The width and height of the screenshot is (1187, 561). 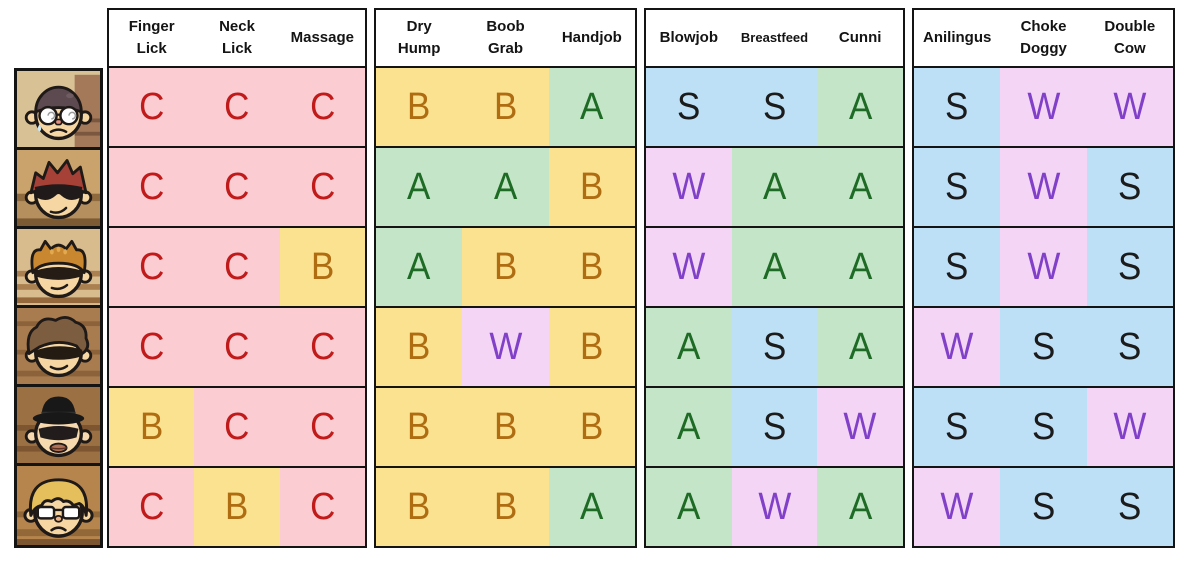 What do you see at coordinates (237, 27) in the screenshot?
I see `column-header-label: Neck` at bounding box center [237, 27].